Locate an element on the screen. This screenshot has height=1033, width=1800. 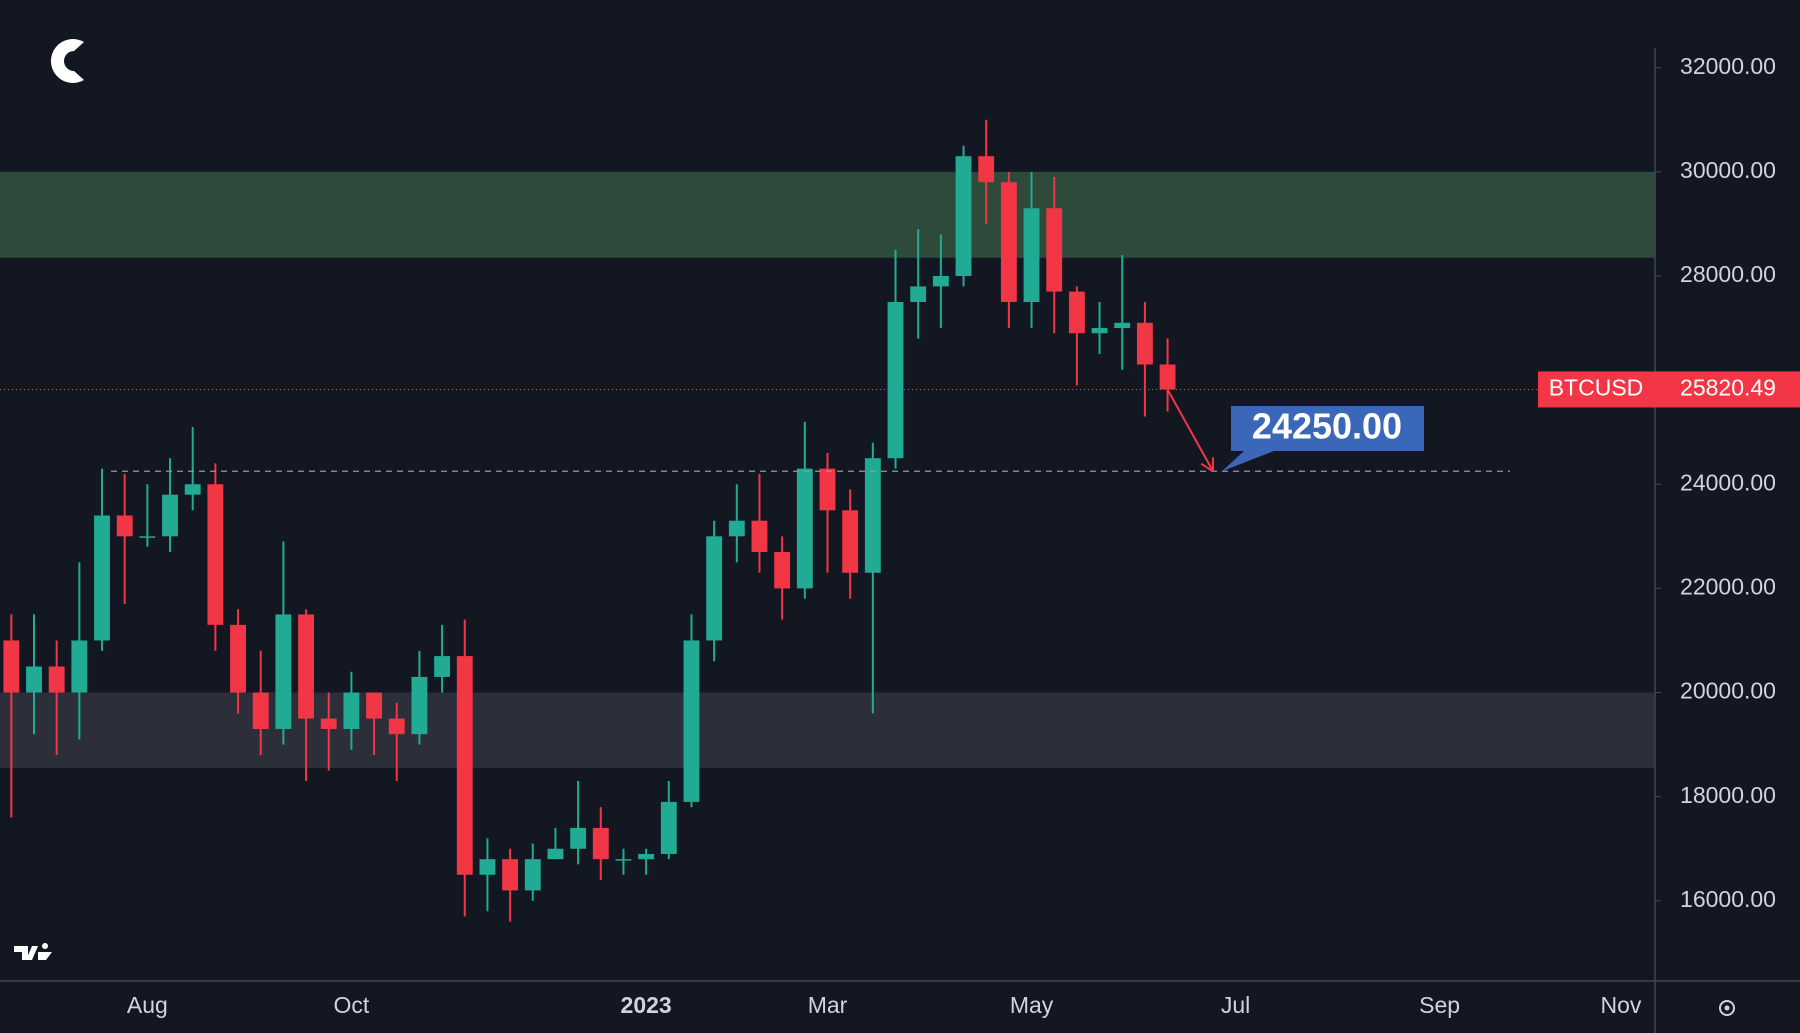
price-tag is located at coordinates (1727, 389).